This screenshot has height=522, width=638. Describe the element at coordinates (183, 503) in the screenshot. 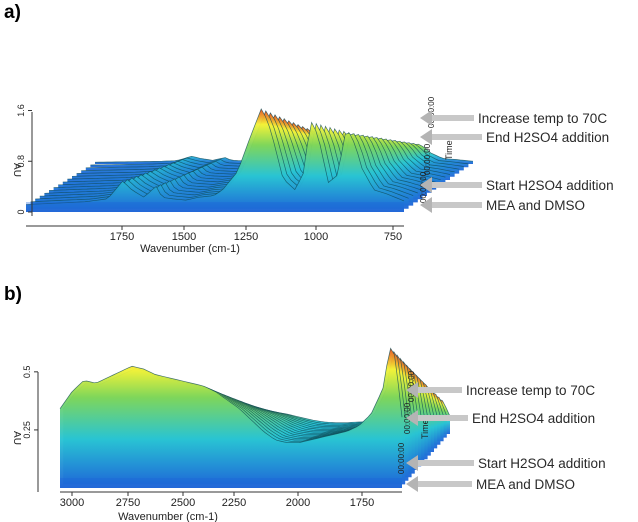

I see `x-tick-label: 2500` at that location.